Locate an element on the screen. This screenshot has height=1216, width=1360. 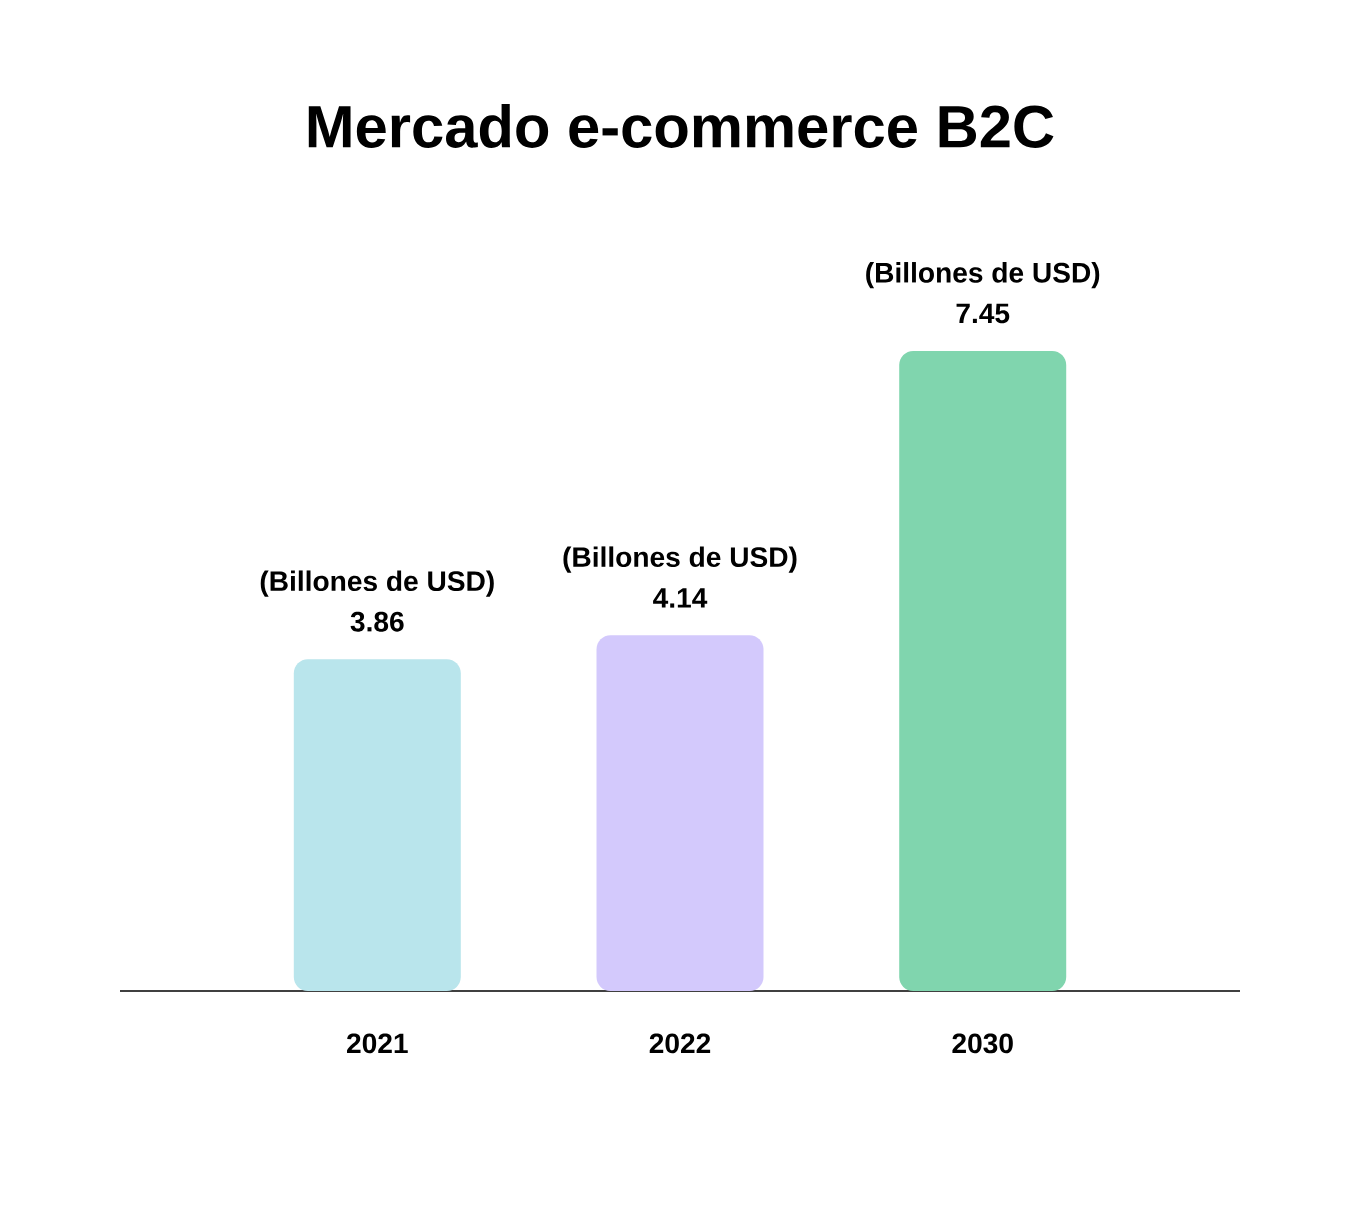
x-tick-label: 2021 is located at coordinates (377, 1043).